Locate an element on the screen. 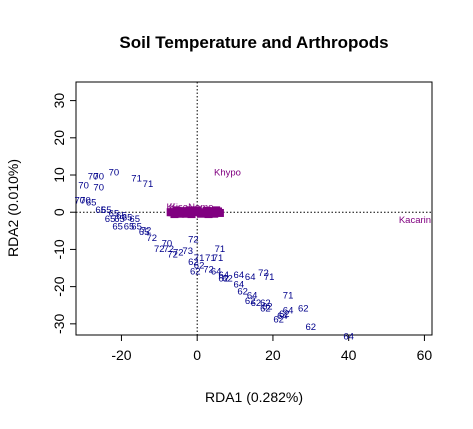  x-tick-label: -20 is located at coordinates (121, 355).